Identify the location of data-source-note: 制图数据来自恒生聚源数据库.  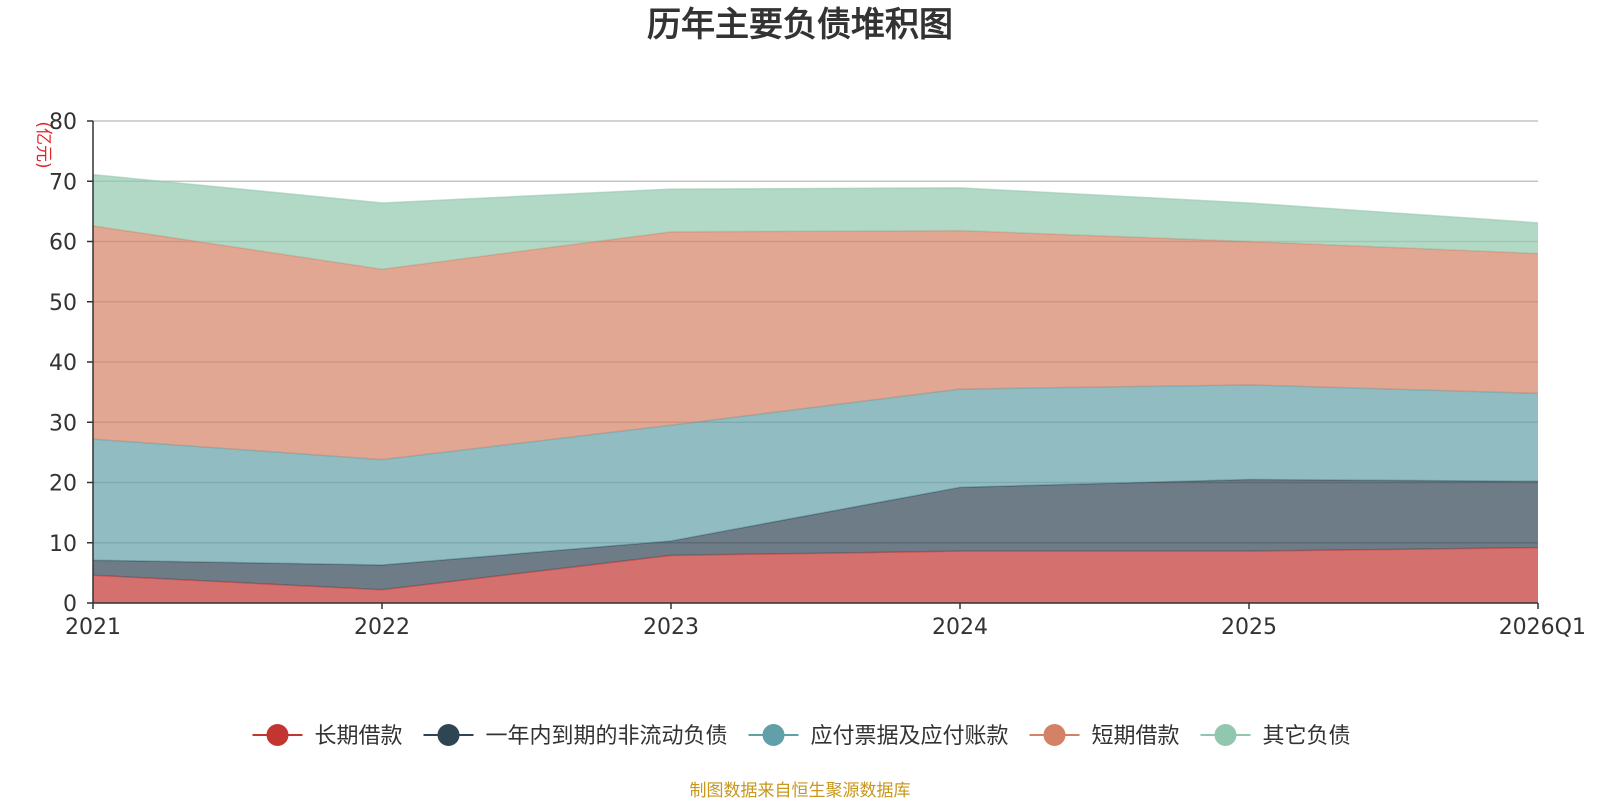
(800, 790).